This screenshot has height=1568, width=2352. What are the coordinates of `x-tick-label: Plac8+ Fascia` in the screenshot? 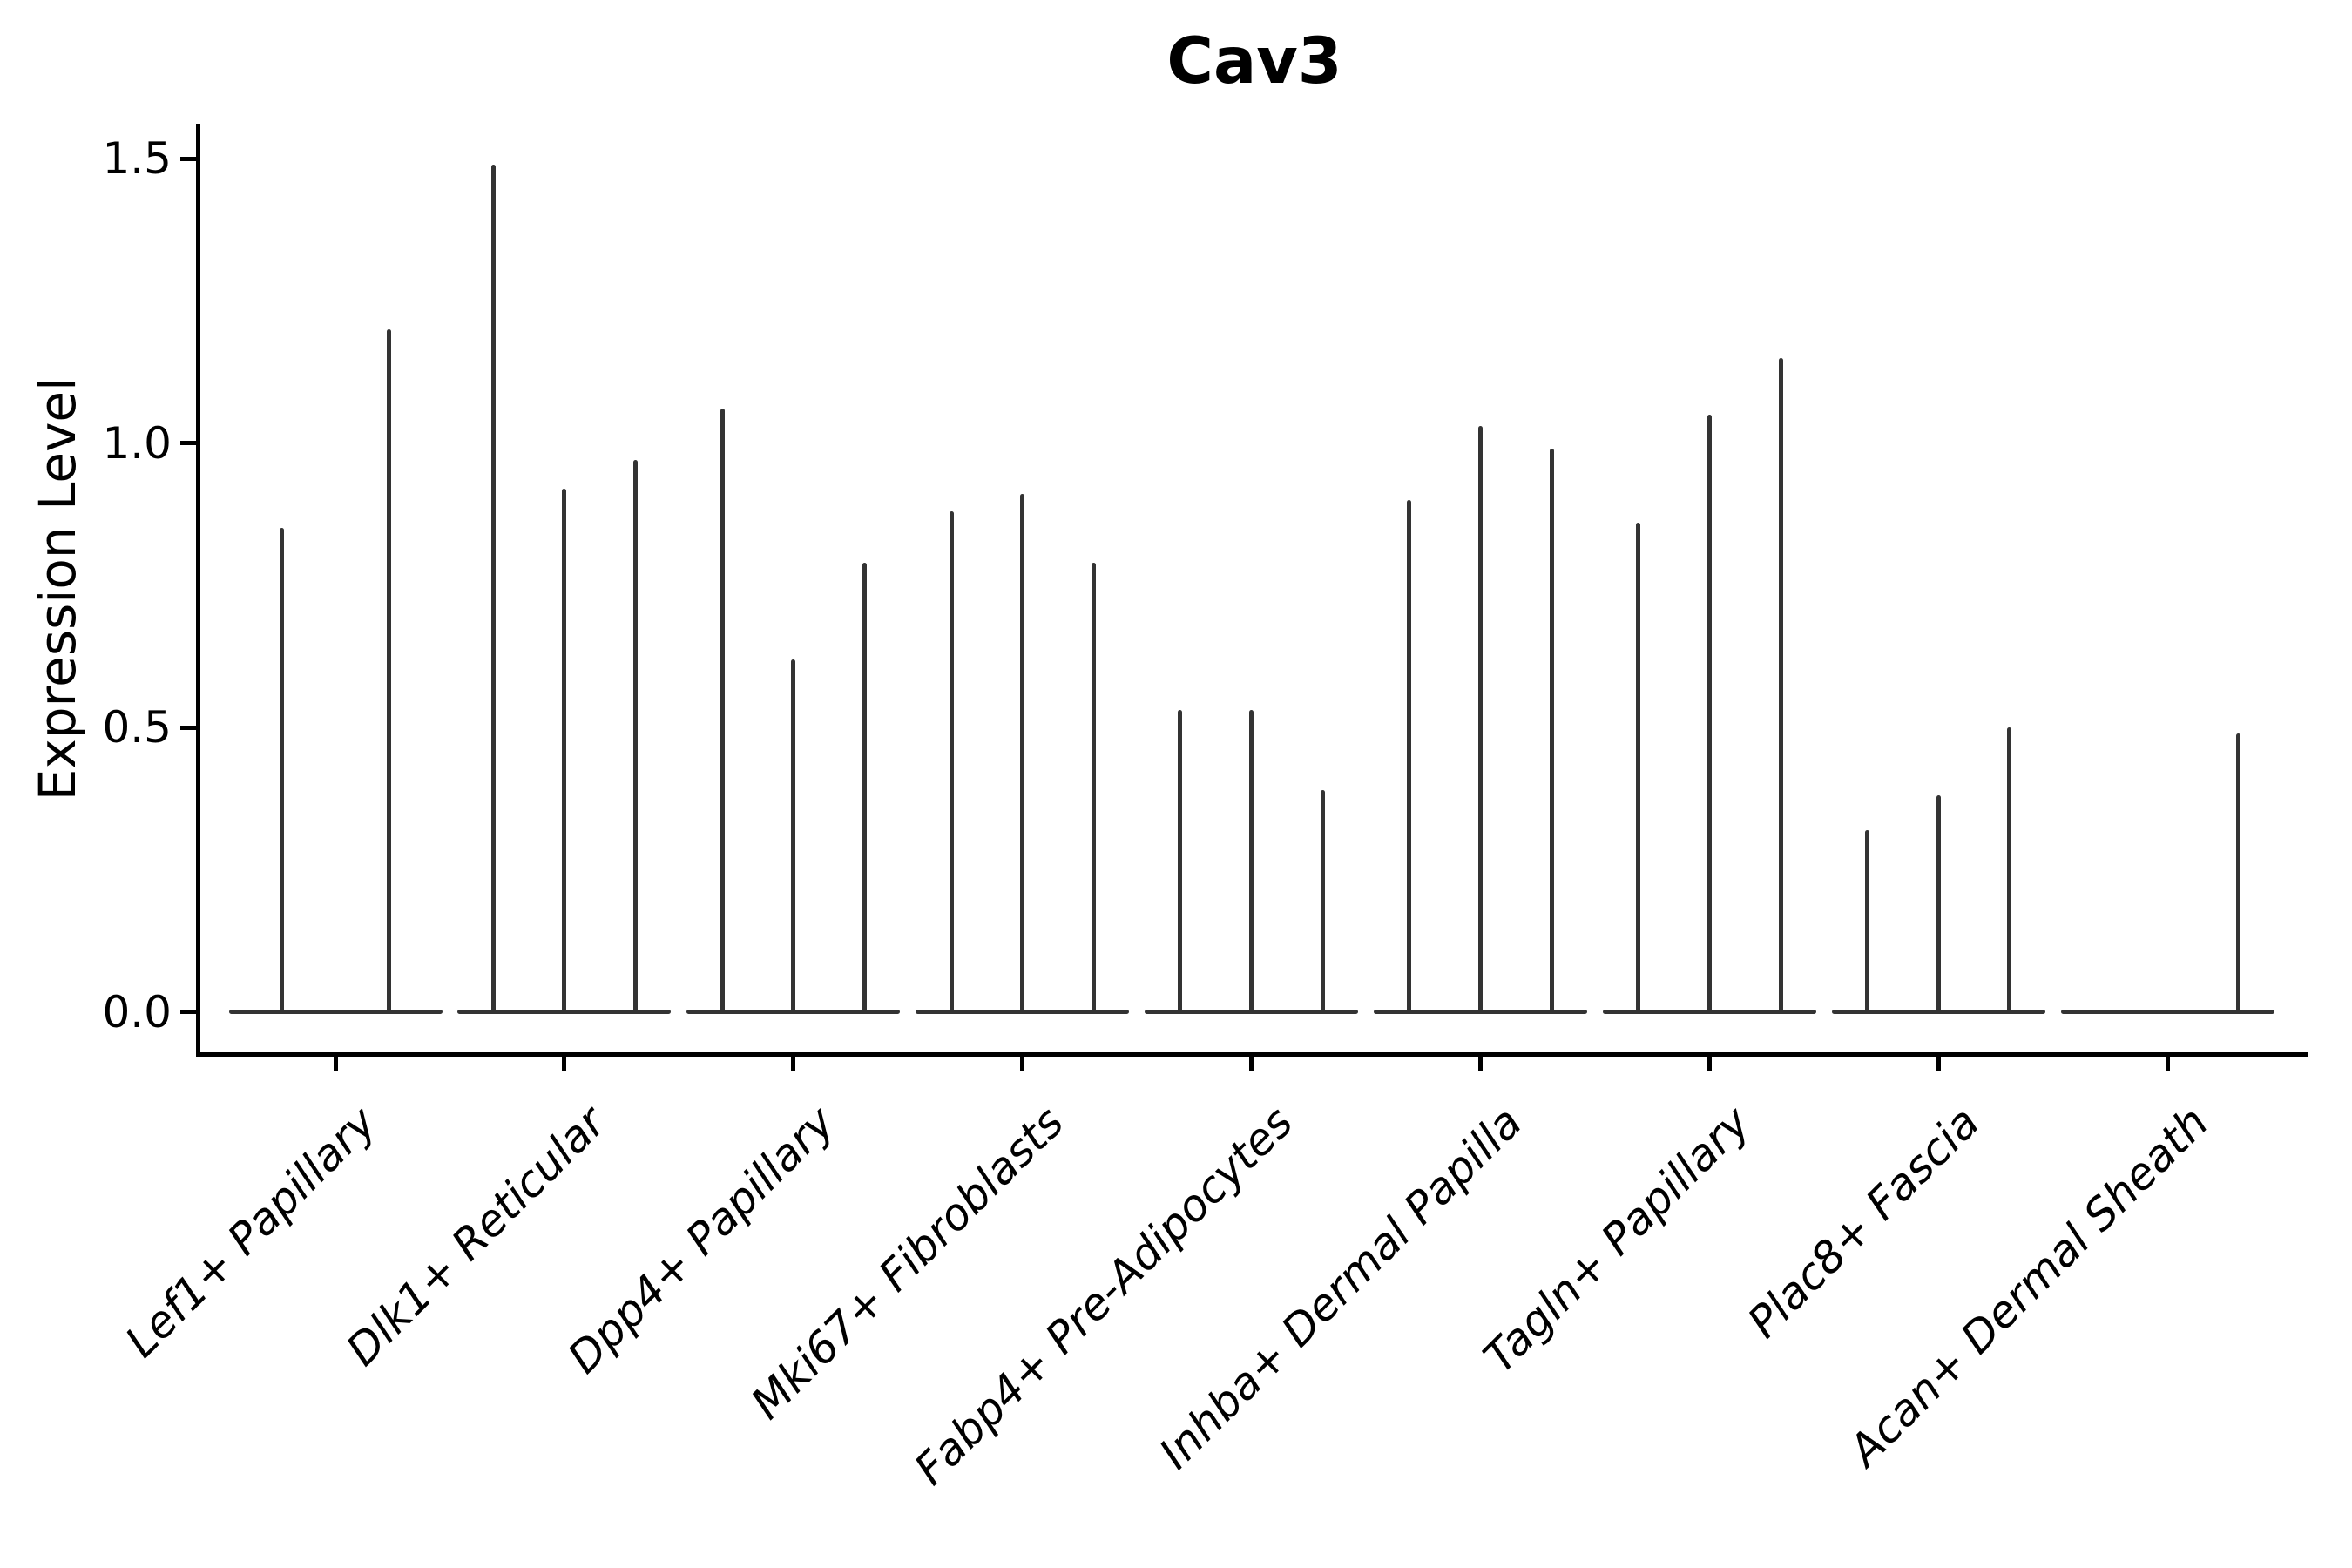 It's located at (1864, 1222).